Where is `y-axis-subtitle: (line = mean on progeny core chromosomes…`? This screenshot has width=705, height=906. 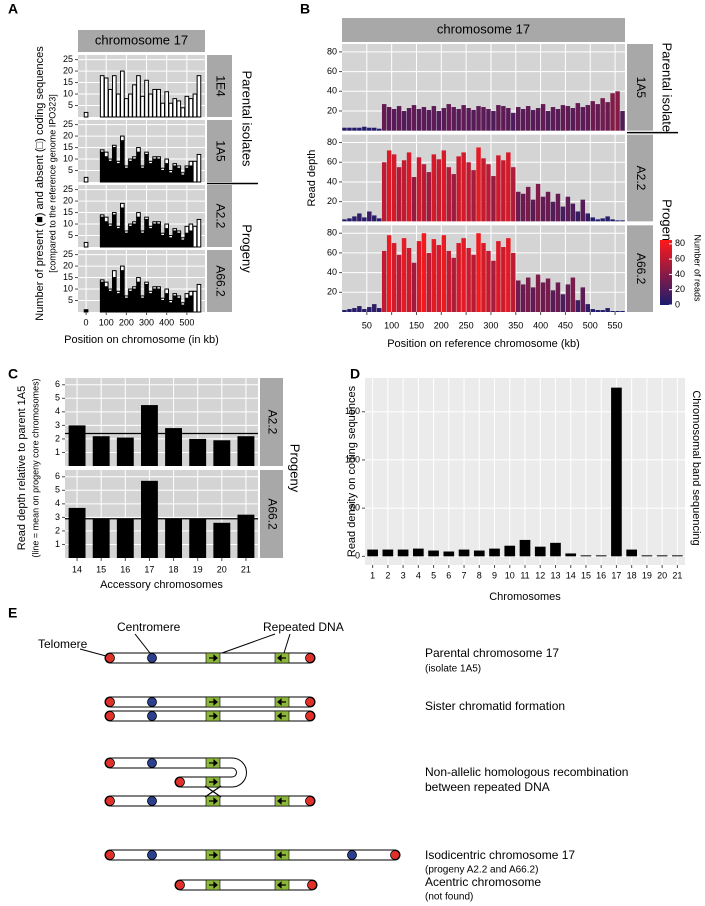 y-axis-subtitle: (line = mean on progeny core chromosomes… is located at coordinates (35, 467).